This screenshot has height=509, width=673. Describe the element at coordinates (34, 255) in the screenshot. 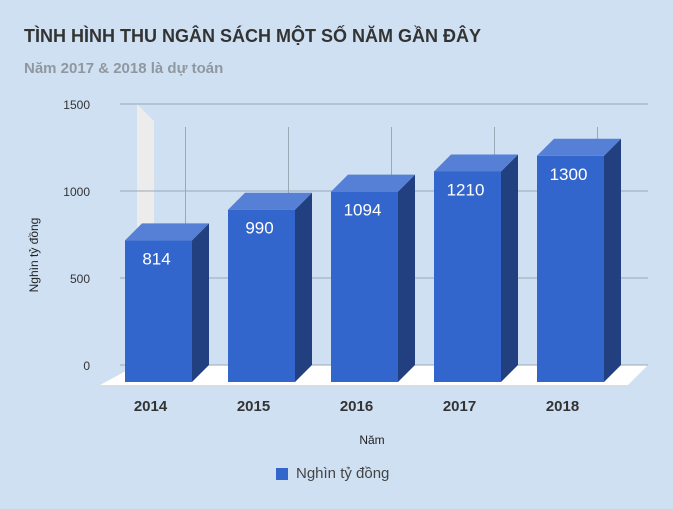

I see `y-axis-title: Nghìn tỷ đồng` at that location.